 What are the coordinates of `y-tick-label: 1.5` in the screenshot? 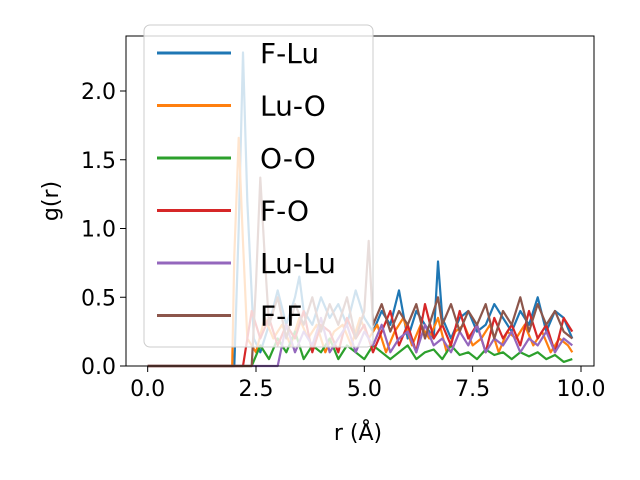 It's located at (98, 161).